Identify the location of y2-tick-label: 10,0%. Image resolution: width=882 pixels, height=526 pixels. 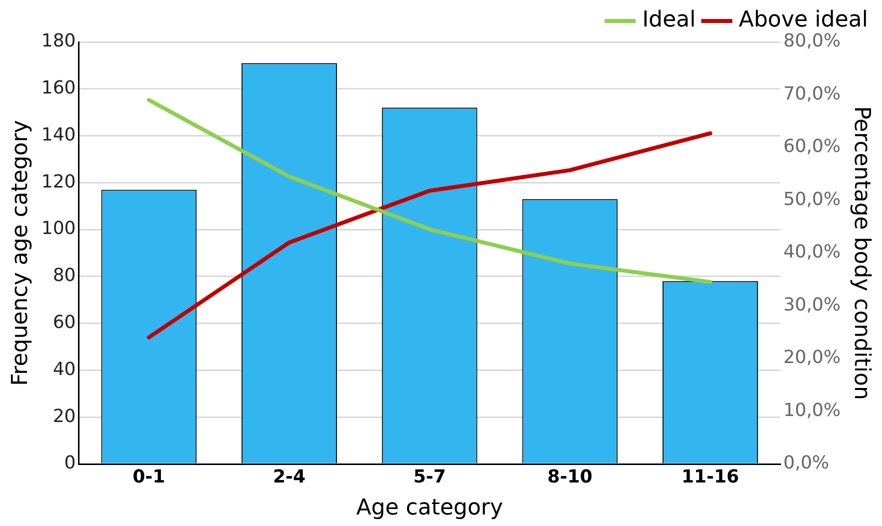
(812, 410).